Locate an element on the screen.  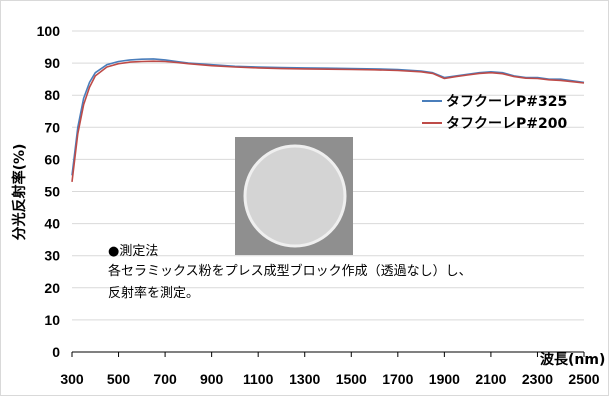
legend-label: タフクーレP#325 is located at coordinates (506, 102).